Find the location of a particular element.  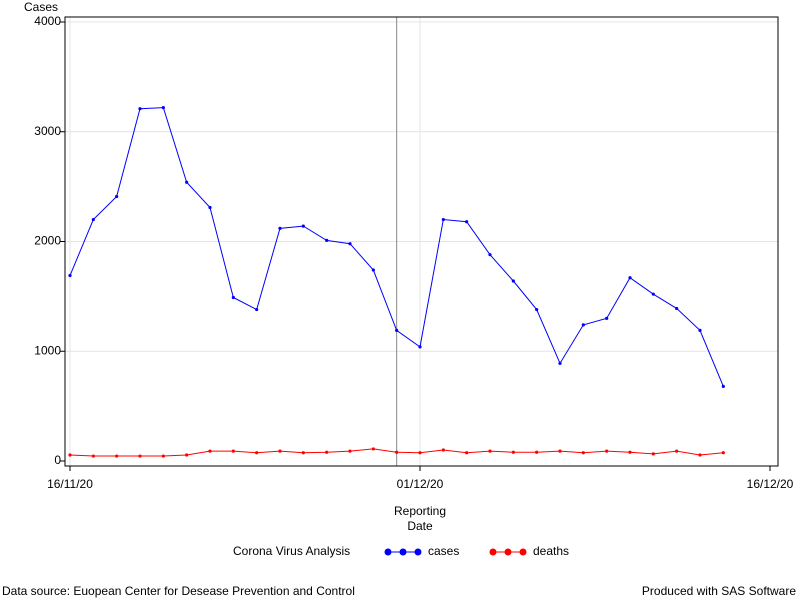

y-tick-label: 4000 is located at coordinates (47, 21).